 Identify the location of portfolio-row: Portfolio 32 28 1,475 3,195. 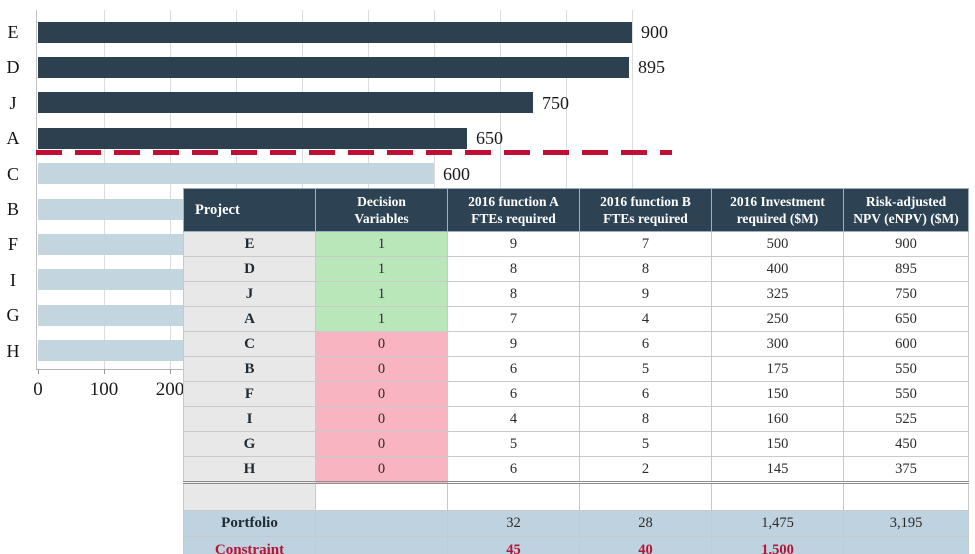
(576, 523).